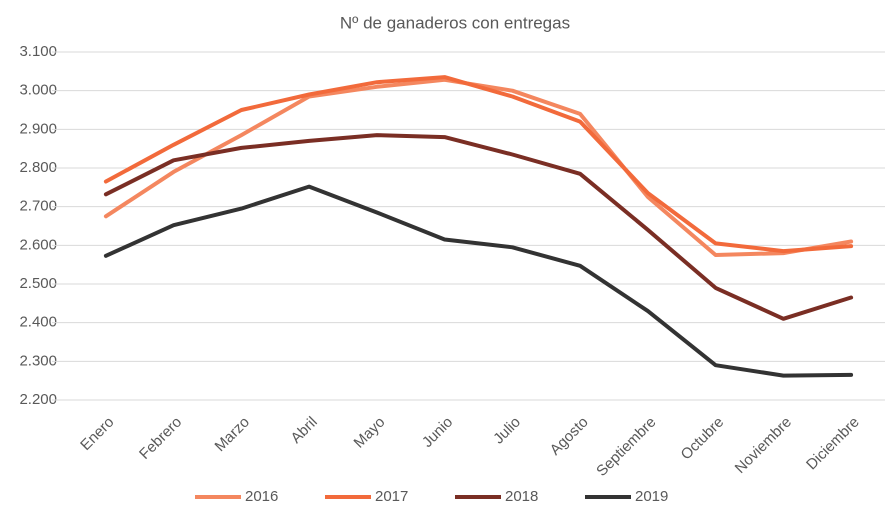 The height and width of the screenshot is (509, 889). I want to click on y-tick-label: 2.400, so click(38, 322).